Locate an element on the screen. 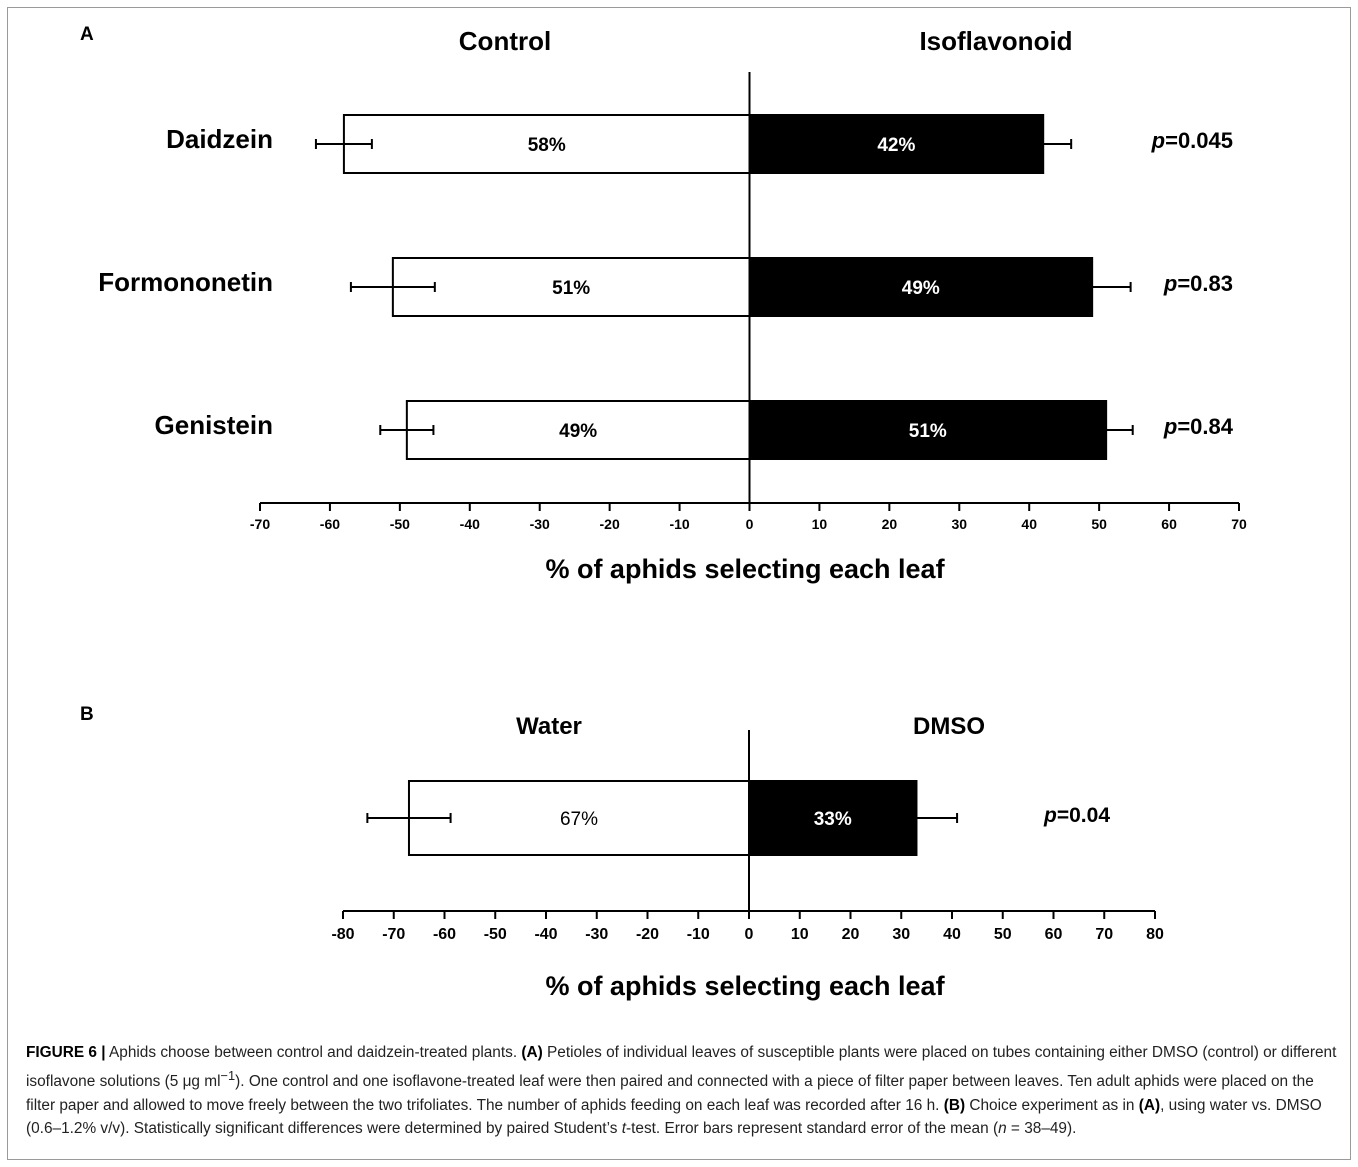 The width and height of the screenshot is (1358, 1167). caption-a-exponent: −1 is located at coordinates (228, 1076).